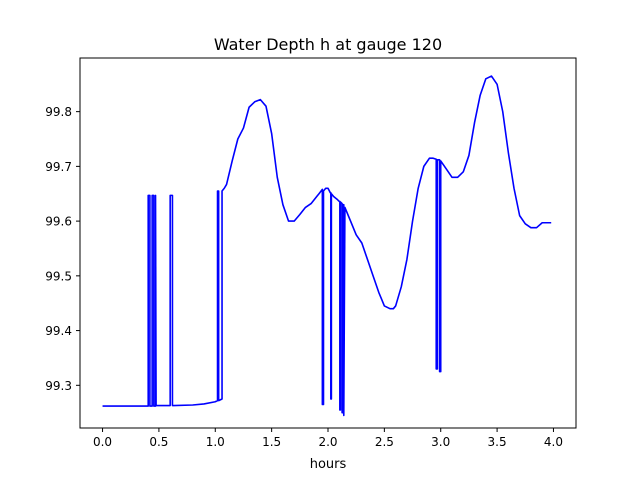 Image resolution: width=640 pixels, height=480 pixels. I want to click on y-tick-label: 99.5, so click(58, 276).